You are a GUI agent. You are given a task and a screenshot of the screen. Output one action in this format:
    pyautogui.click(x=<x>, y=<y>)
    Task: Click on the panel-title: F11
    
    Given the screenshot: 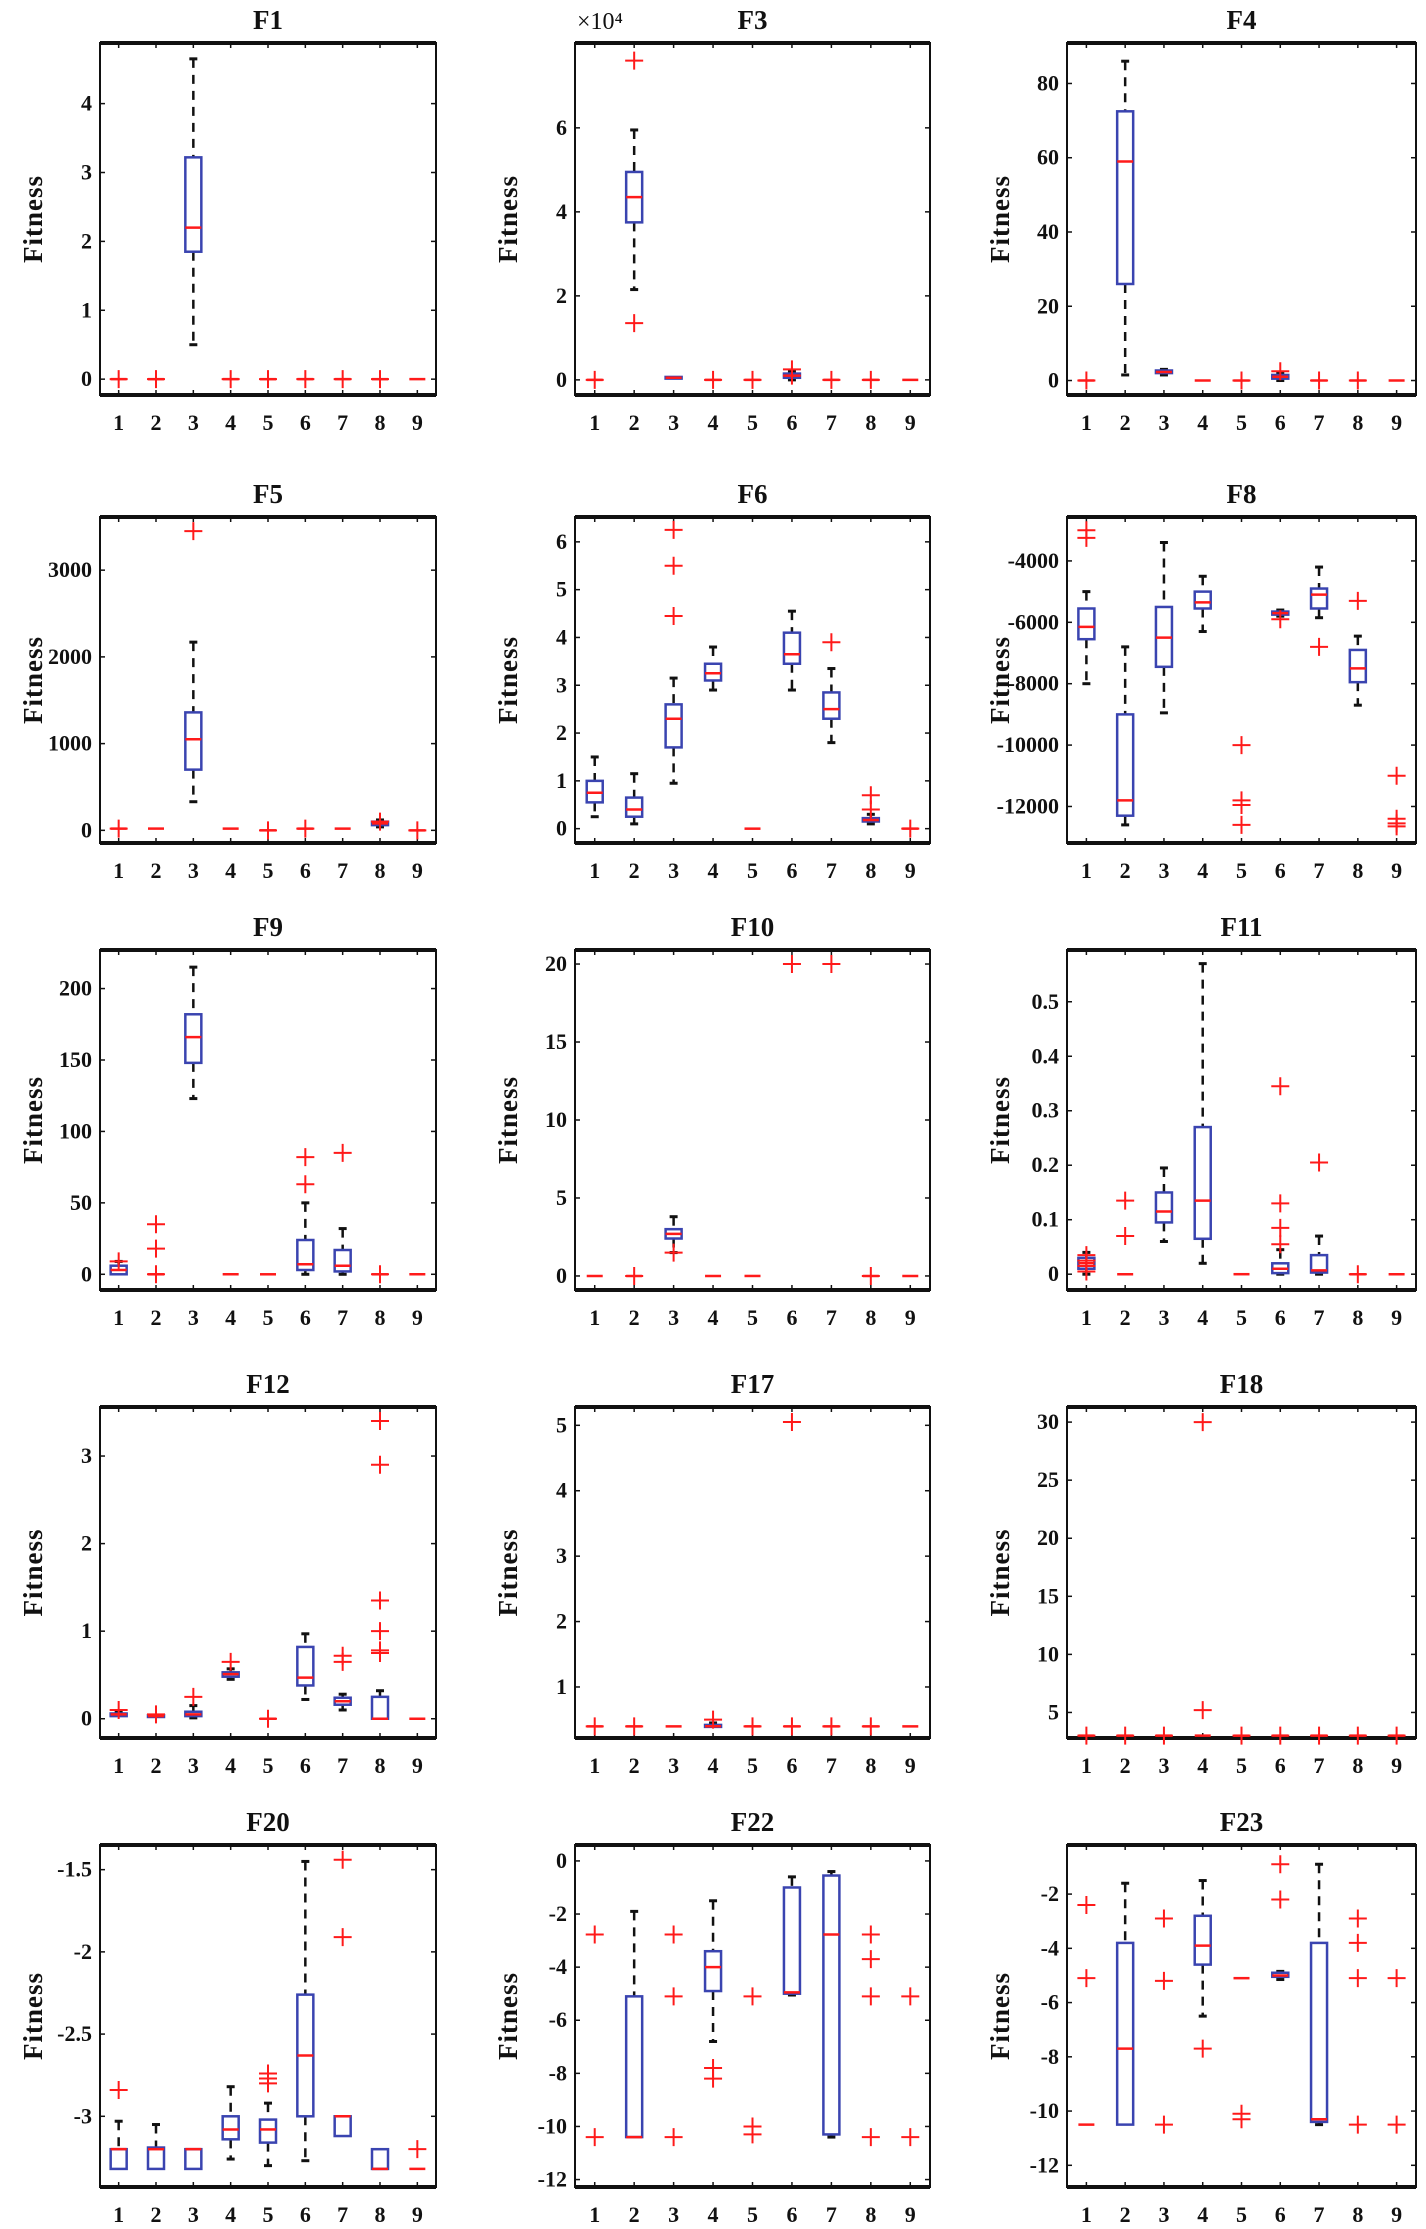 What is the action you would take?
    pyautogui.click(x=1241, y=927)
    